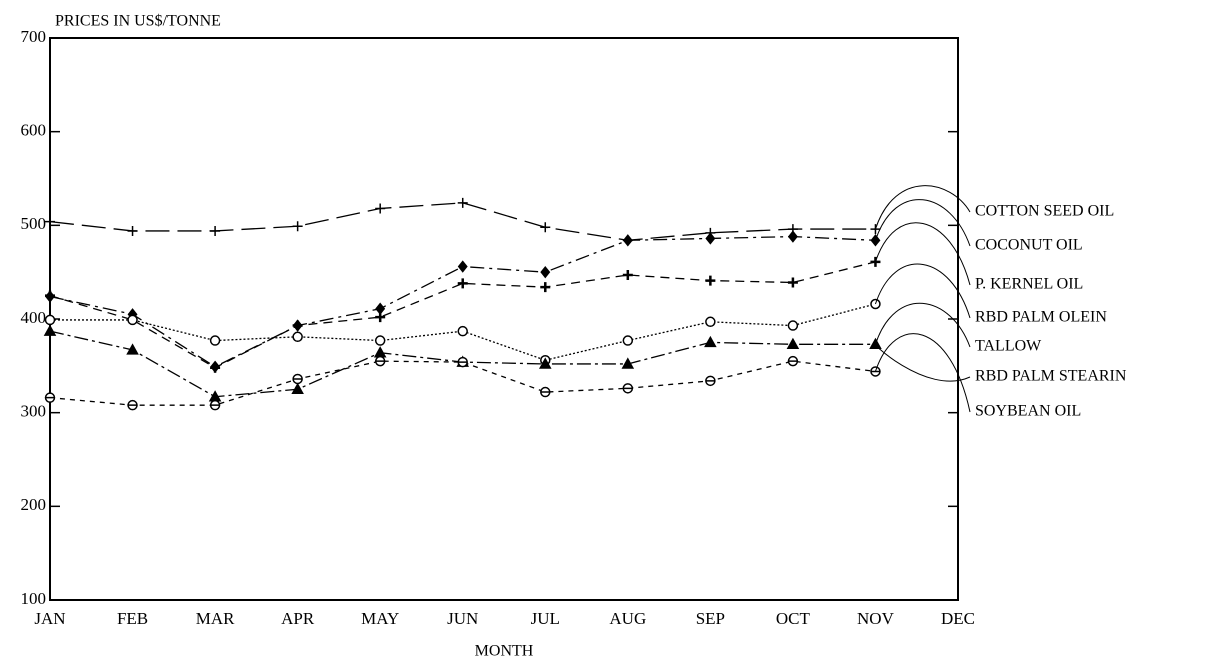  Describe the element at coordinates (1028, 411) in the screenshot. I see `legend-label: SOYBEAN OIL` at that location.